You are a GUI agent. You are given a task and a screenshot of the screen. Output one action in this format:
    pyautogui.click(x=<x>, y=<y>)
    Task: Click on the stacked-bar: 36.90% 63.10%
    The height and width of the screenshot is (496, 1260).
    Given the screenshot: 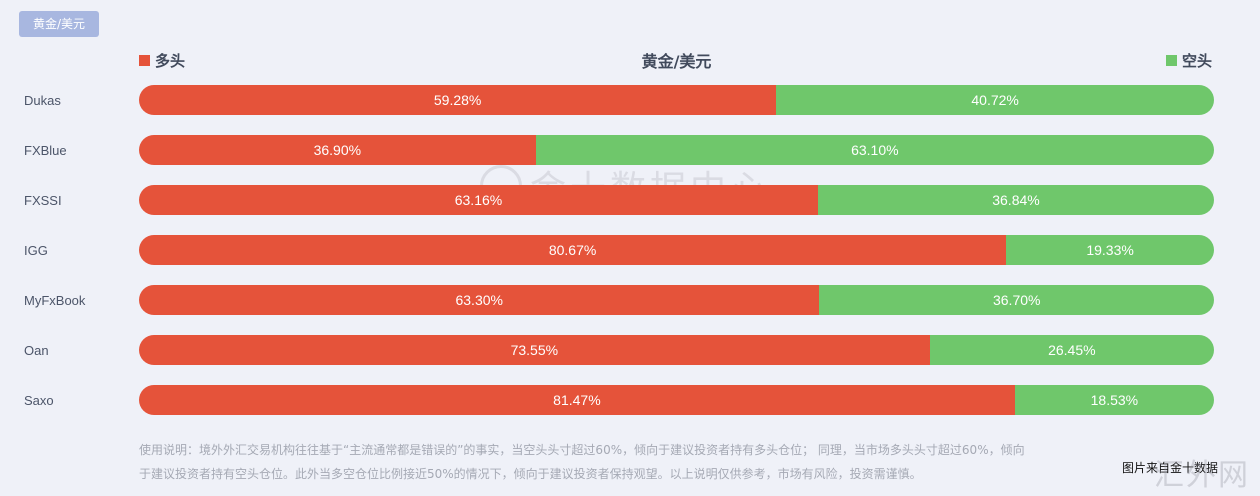 What is the action you would take?
    pyautogui.click(x=676, y=150)
    